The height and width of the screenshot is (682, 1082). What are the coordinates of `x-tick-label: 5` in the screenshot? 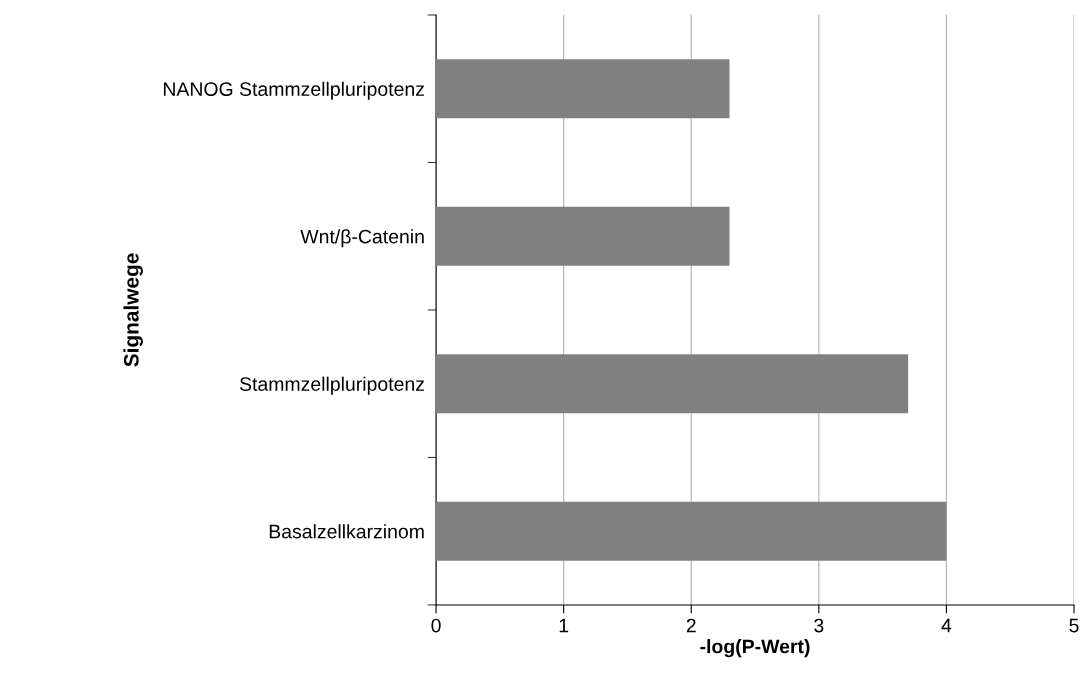 It's located at (1074, 625).